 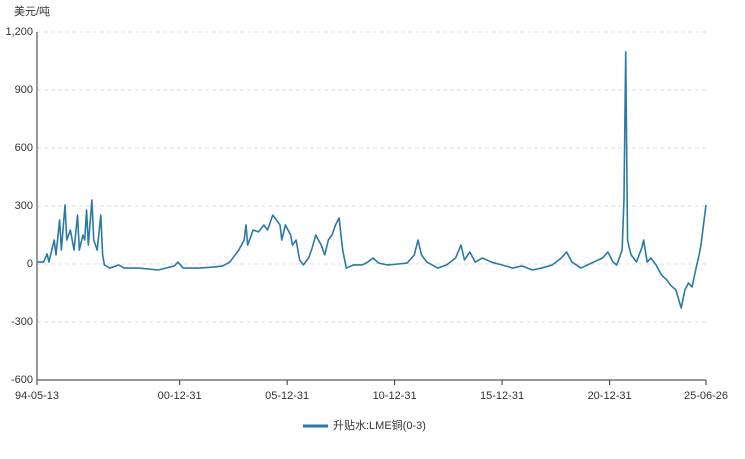 What do you see at coordinates (706, 396) in the screenshot?
I see `x-tick-label: 25-06-26` at bounding box center [706, 396].